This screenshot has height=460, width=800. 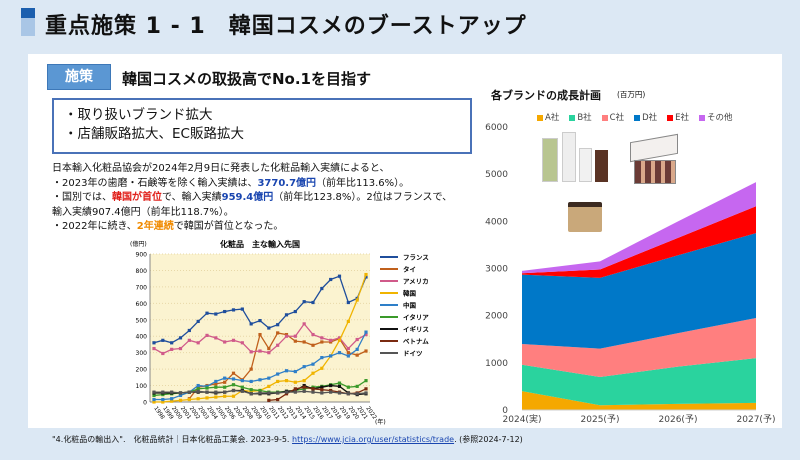 What do you see at coordinates (505, 411) in the screenshot?
I see `y-tick-label: 0` at bounding box center [505, 411].